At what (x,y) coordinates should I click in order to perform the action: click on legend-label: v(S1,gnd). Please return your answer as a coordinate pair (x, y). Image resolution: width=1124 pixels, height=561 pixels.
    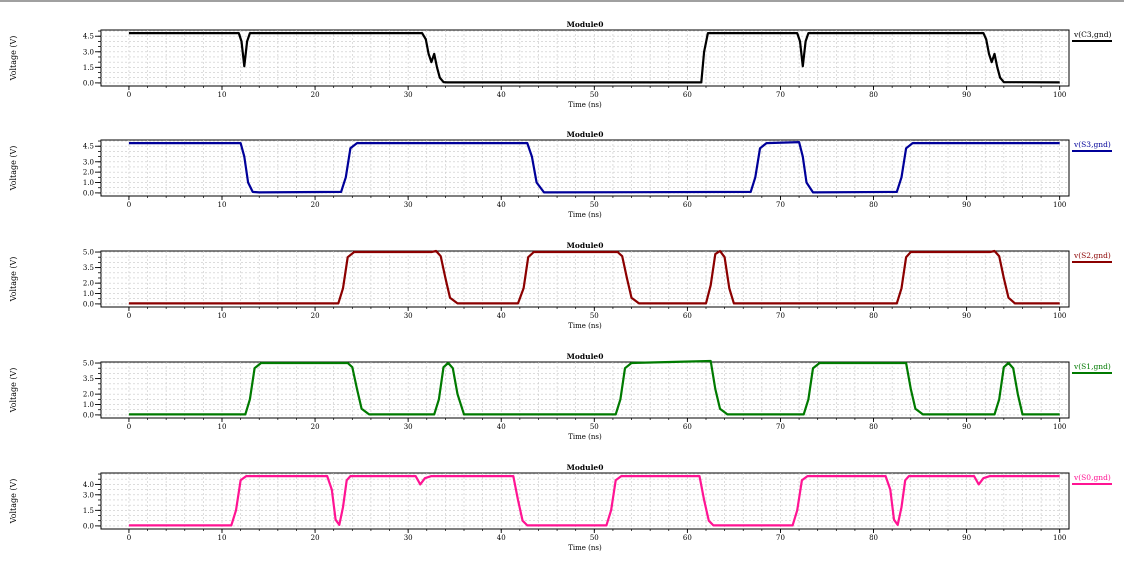
    Looking at the image, I should click on (1092, 366).